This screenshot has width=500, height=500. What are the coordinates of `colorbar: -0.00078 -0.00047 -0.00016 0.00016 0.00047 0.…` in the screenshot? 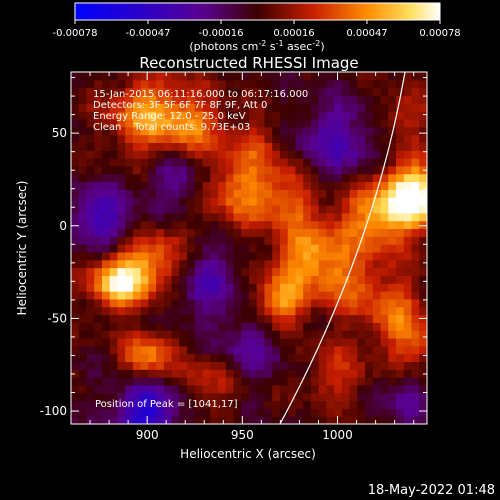 It's located at (257, 27).